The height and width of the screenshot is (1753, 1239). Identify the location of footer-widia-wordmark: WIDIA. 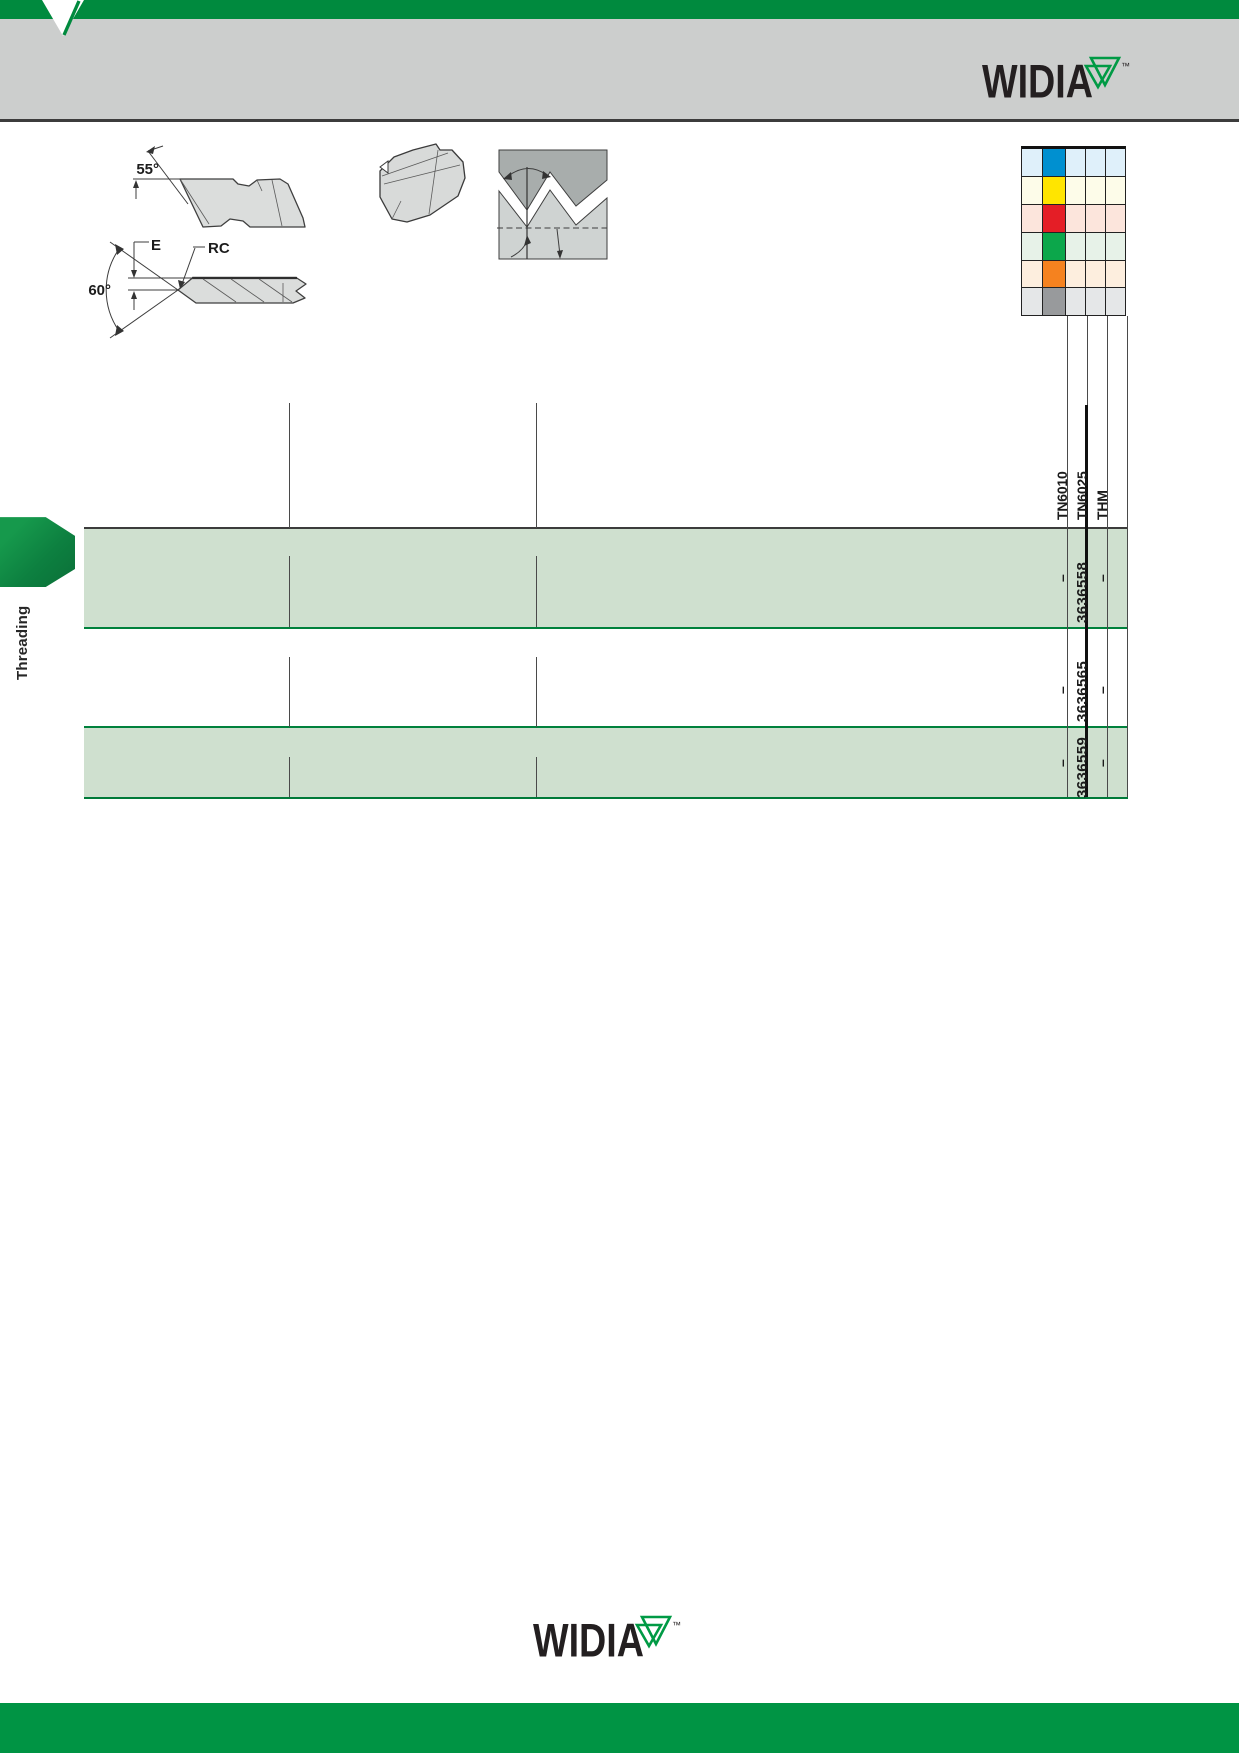
(588, 1638).